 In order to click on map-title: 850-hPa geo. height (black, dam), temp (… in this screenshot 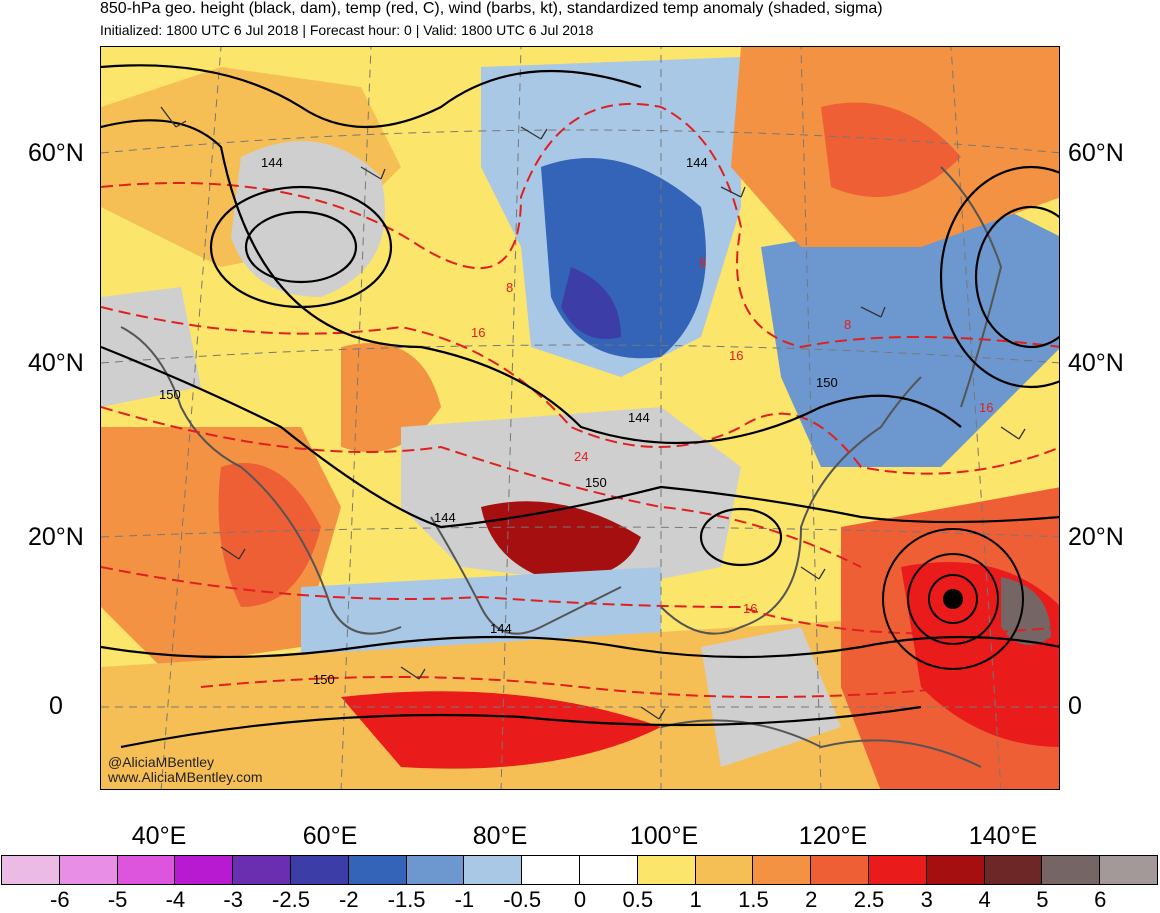, I will do `click(491, 8)`.